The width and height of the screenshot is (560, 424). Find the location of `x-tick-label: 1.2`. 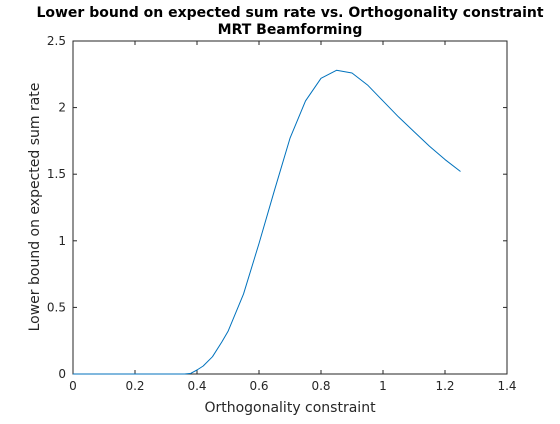

x-tick-label: 1.2 is located at coordinates (444, 386).